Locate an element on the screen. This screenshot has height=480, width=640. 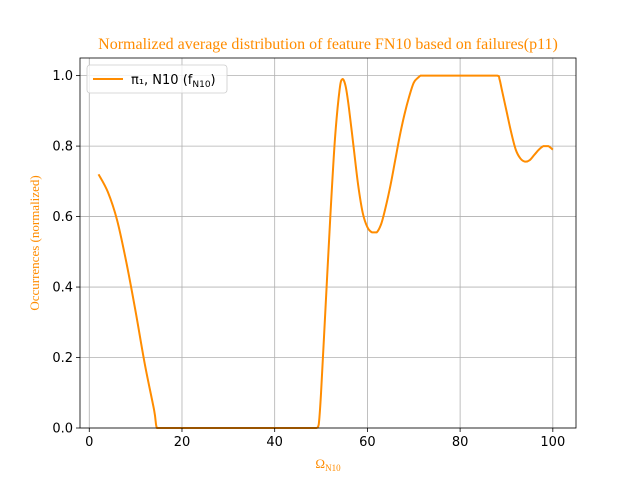
x-axis-label: ΩN10 is located at coordinates (328, 464).